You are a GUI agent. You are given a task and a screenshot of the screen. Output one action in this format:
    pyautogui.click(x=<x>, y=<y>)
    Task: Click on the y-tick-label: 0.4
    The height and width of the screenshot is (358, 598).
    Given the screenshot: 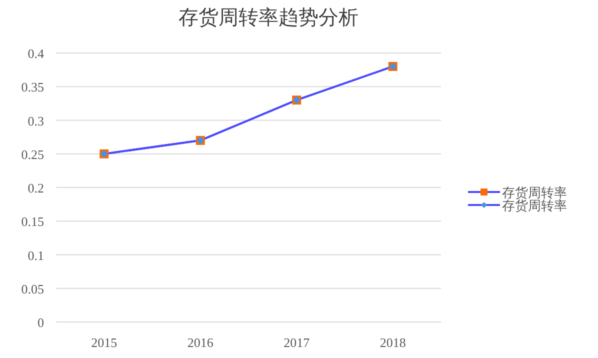 What is the action you would take?
    pyautogui.click(x=36, y=53)
    